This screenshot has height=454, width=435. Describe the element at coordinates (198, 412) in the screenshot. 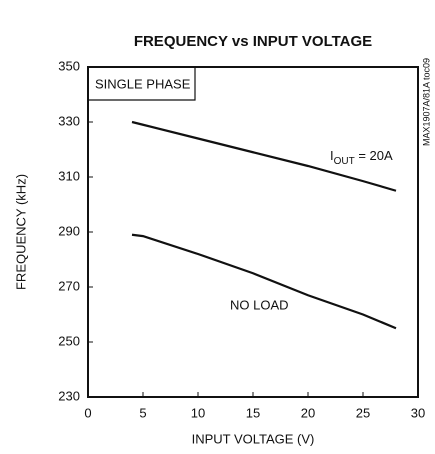

I see `x-tick-label: 10` at that location.